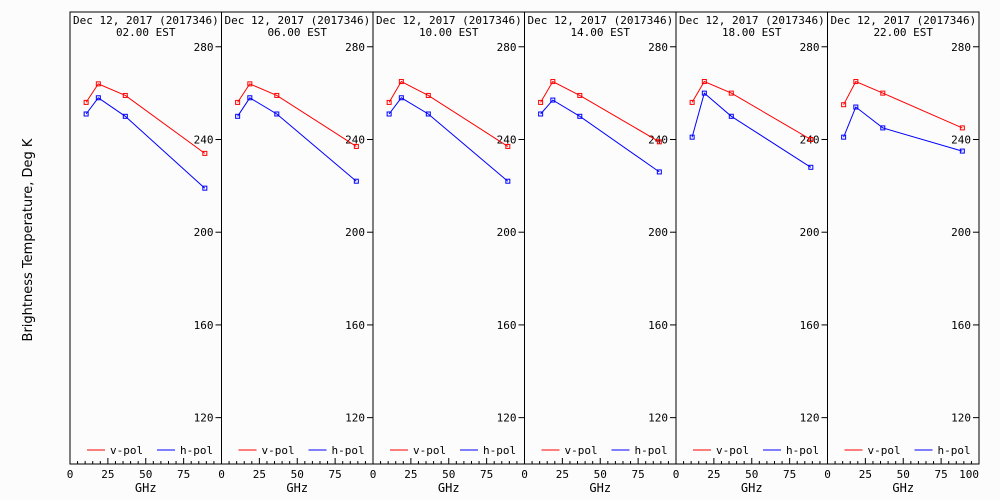  I want to click on panel-subtitle: 14.00 EST, so click(600, 32).